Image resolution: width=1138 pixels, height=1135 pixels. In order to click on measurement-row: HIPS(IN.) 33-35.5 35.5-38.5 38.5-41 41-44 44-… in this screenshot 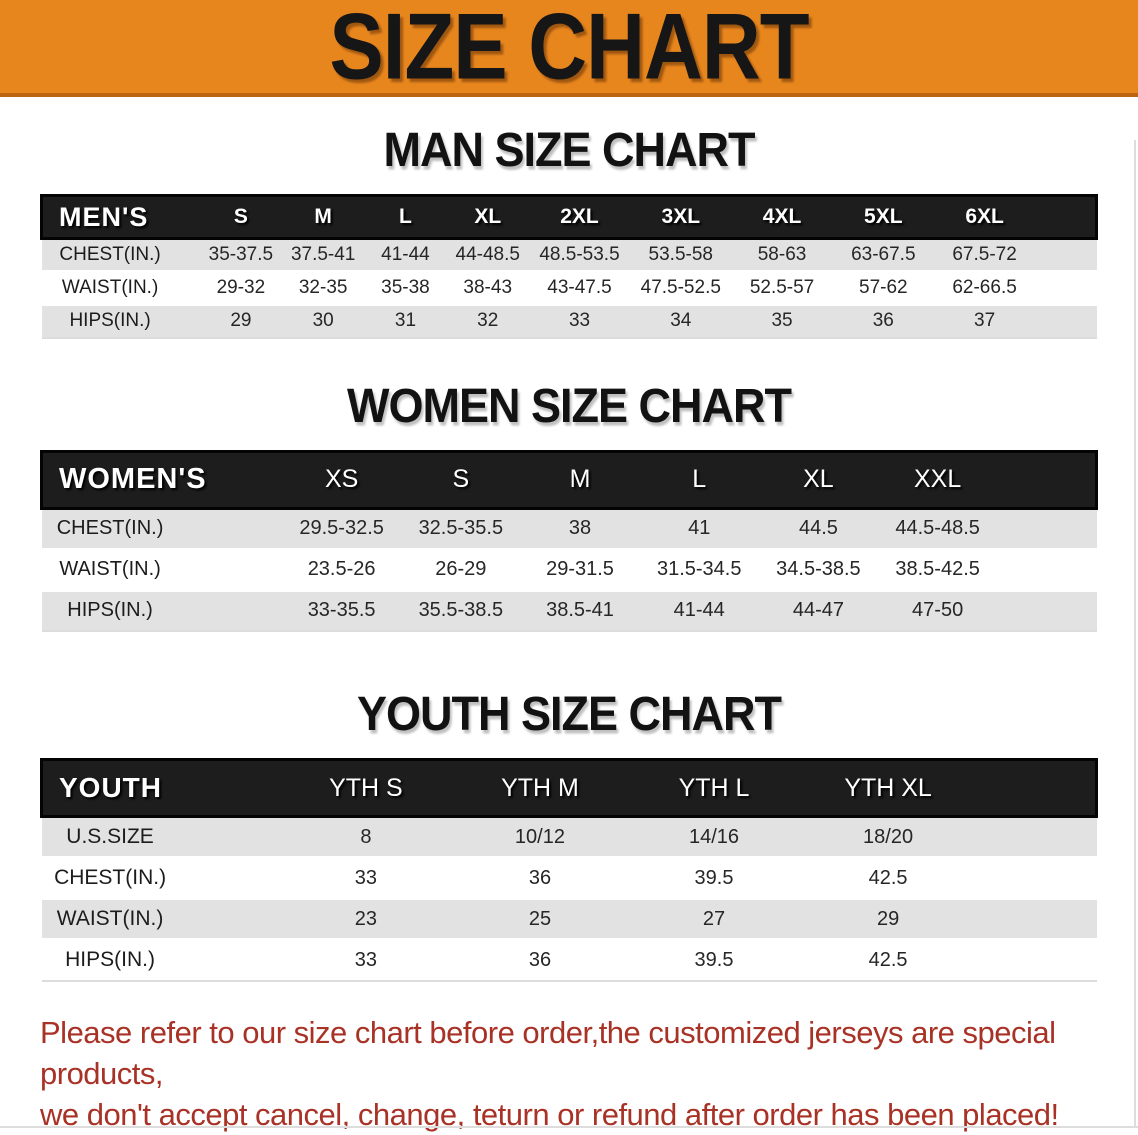, I will do `click(569, 610)`.